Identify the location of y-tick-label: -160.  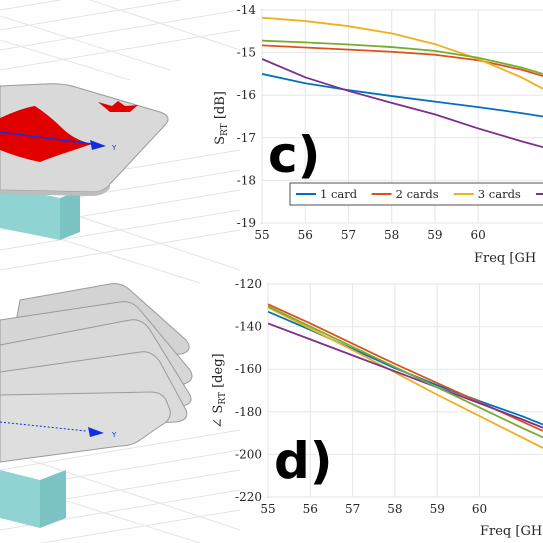
(248, 369).